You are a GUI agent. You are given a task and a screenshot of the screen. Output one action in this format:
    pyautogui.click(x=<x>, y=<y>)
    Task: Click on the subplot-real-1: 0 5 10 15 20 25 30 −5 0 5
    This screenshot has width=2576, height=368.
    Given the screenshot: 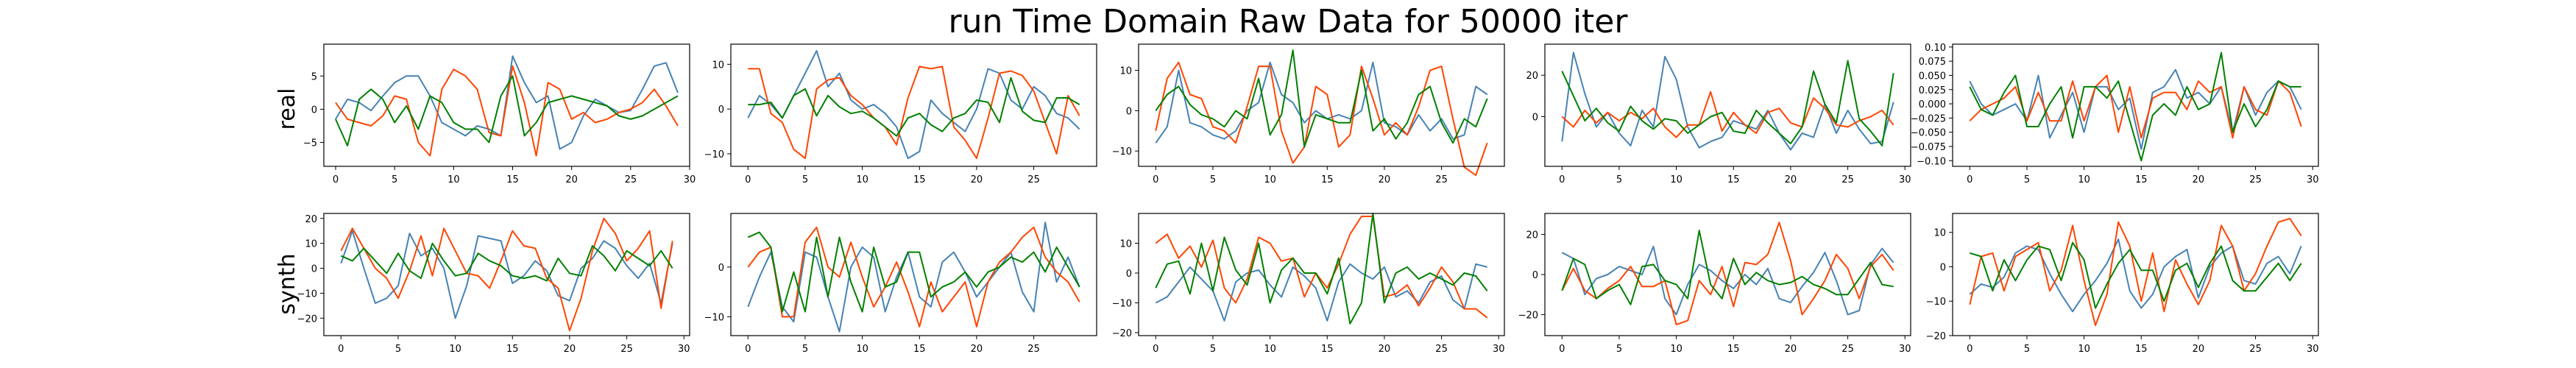 What is the action you would take?
    pyautogui.click(x=500, y=114)
    